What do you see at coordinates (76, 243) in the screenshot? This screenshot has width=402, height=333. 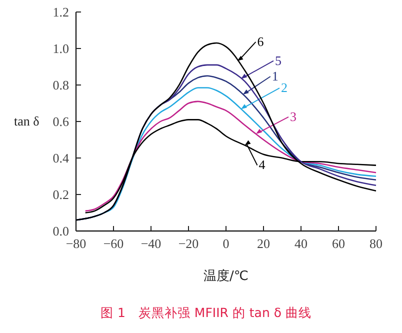 I see `x-tick-label: −80` at bounding box center [76, 243].